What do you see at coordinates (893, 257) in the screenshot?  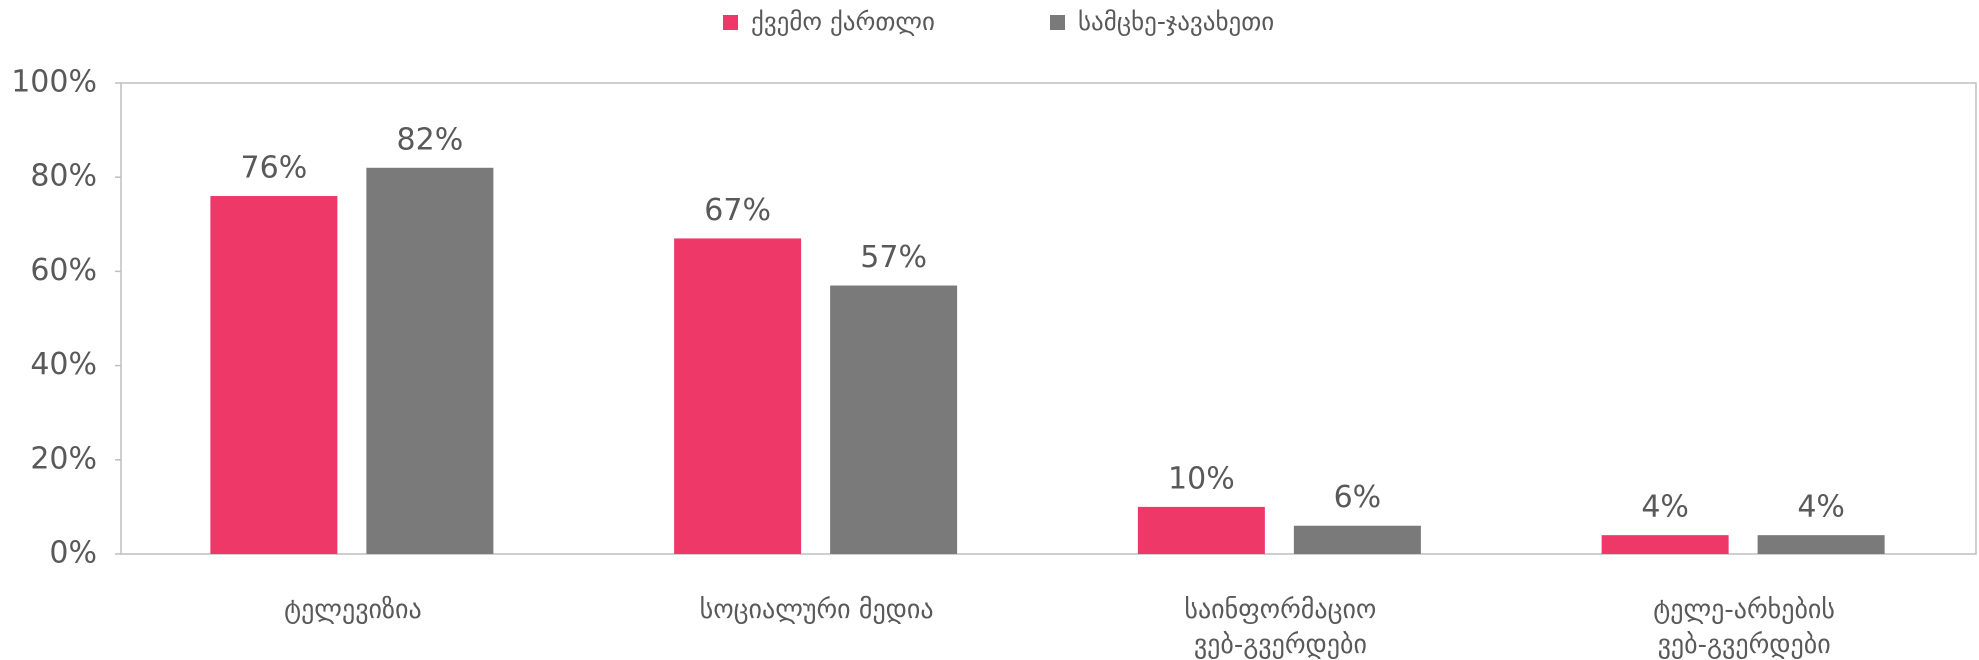 I see `value-label: 57%` at bounding box center [893, 257].